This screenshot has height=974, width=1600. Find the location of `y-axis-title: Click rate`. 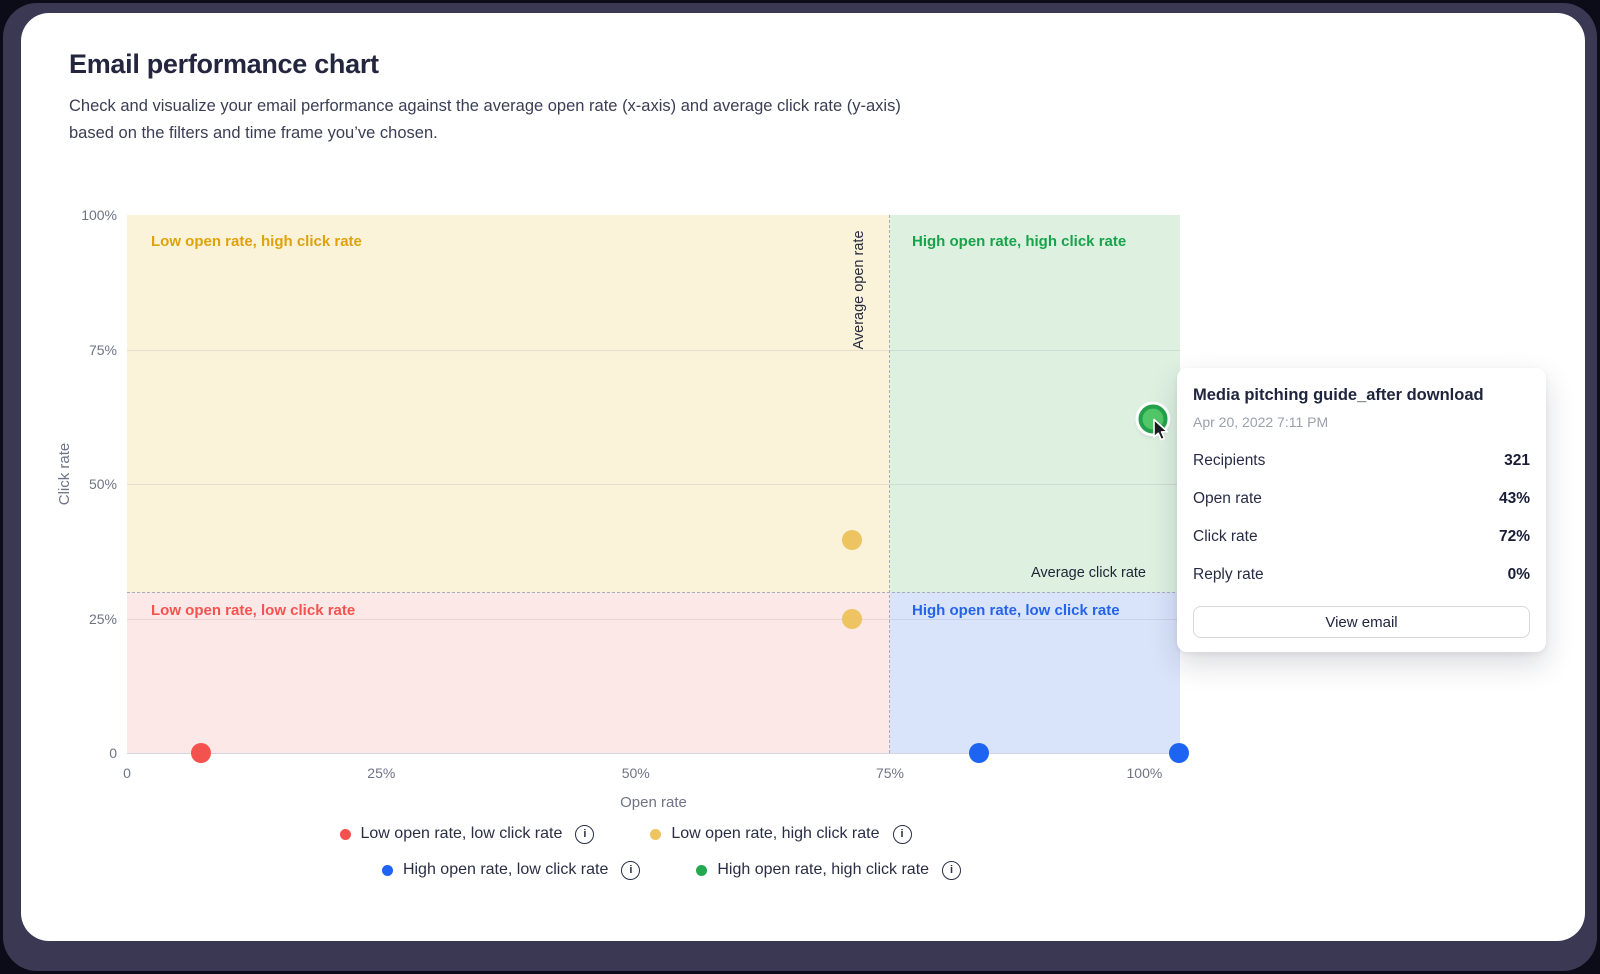

y-axis-title: Click rate is located at coordinates (64, 474).